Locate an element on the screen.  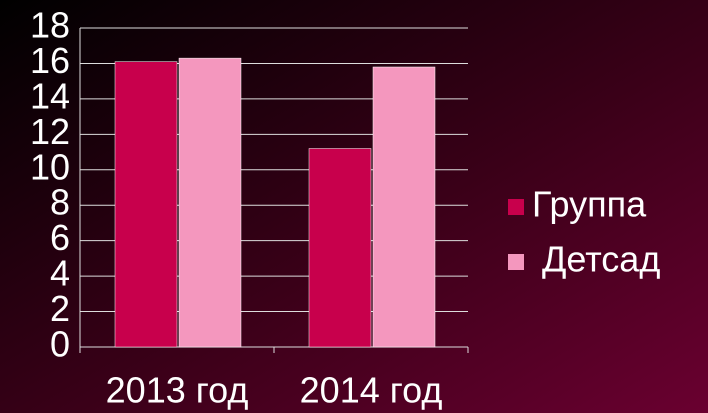
legend-label: Детсад is located at coordinates (601, 259).